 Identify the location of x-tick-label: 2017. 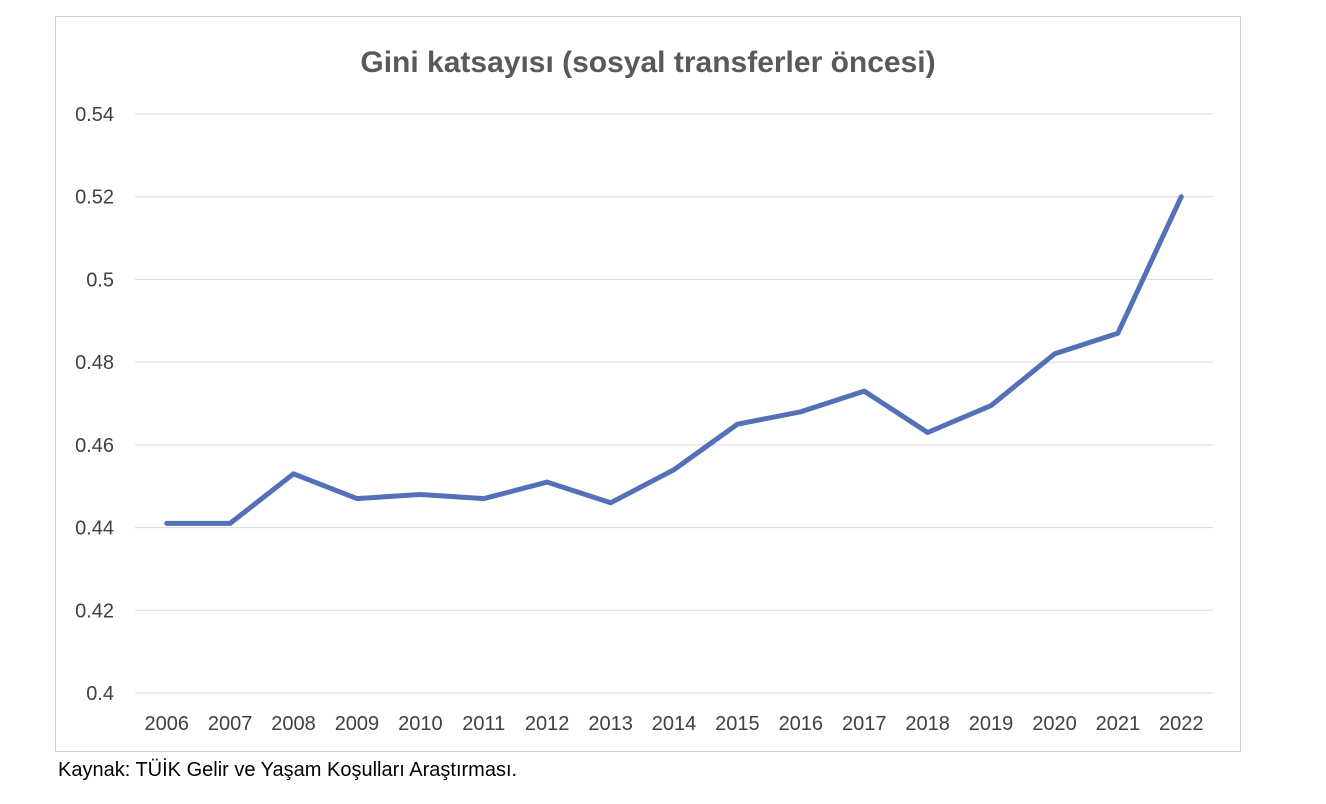
(864, 724).